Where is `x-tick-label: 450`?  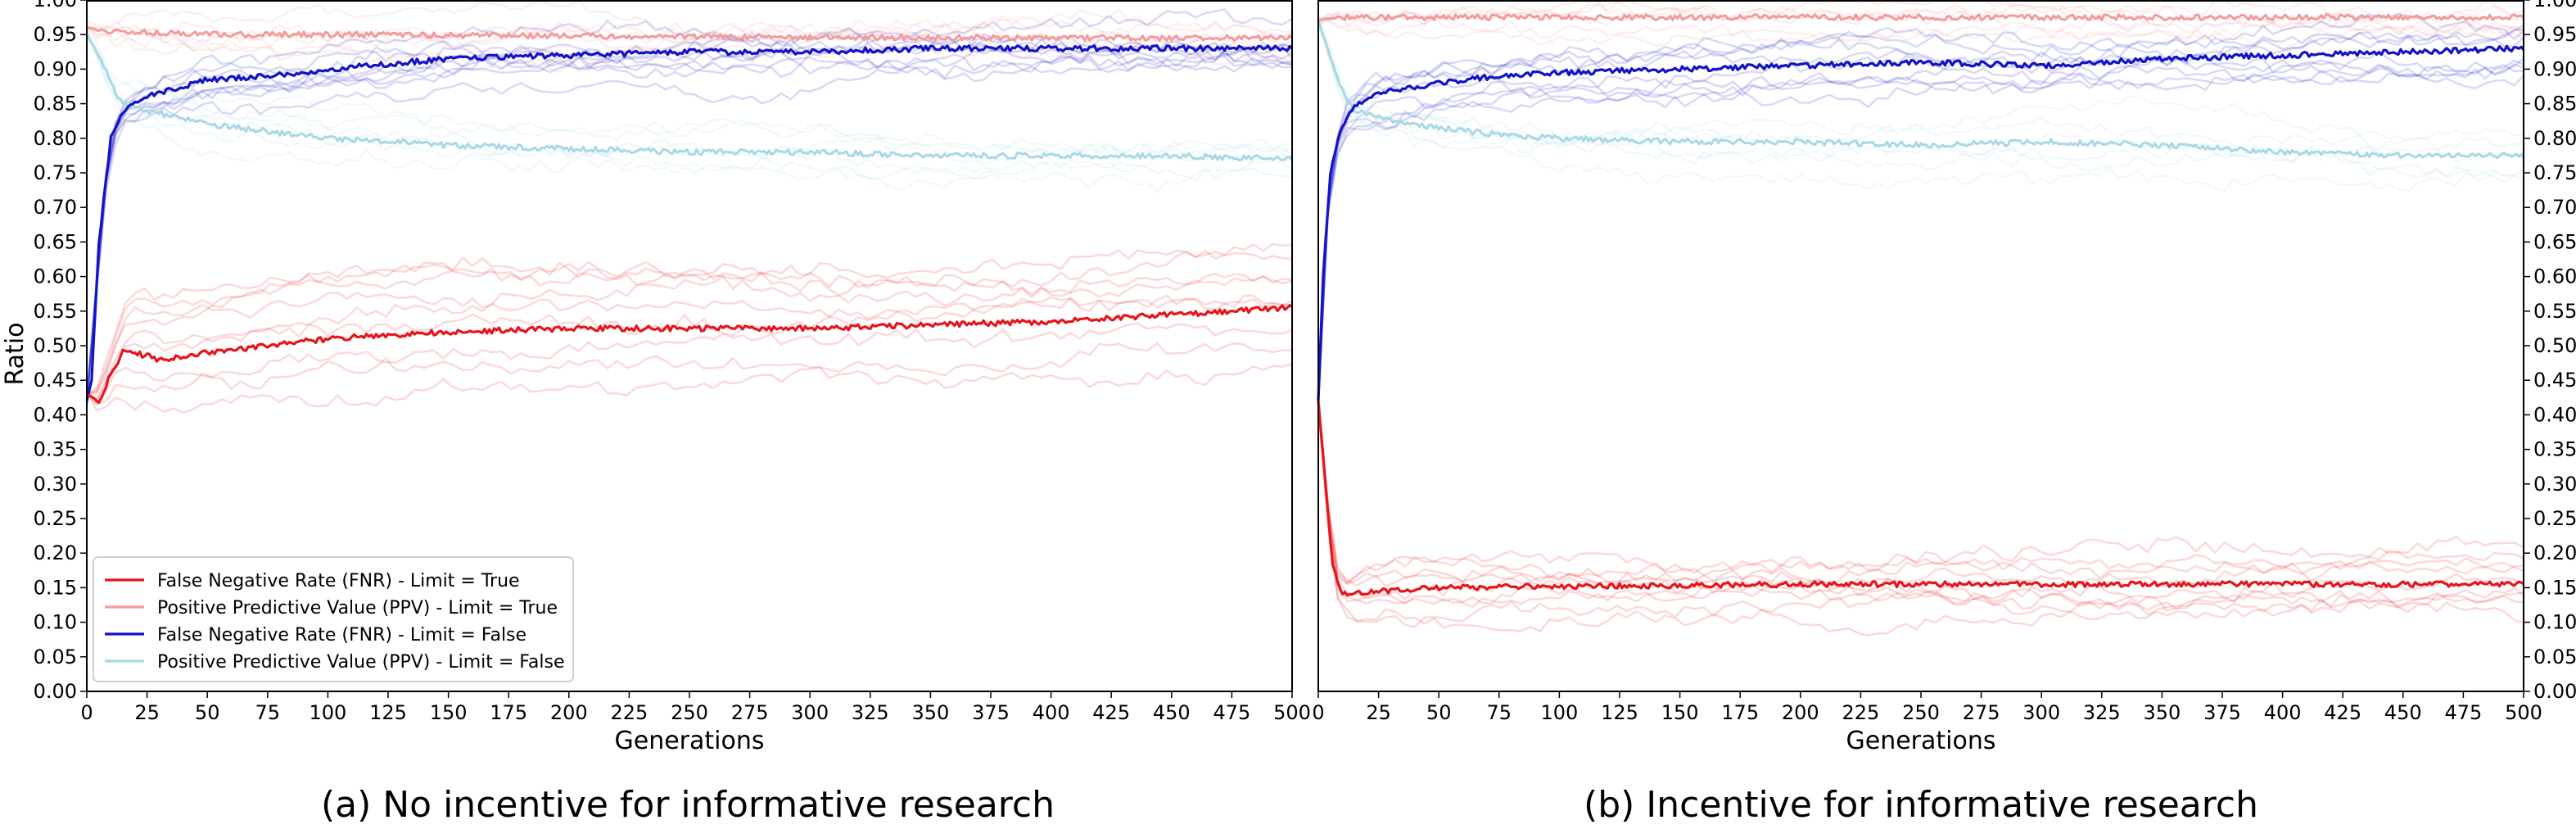 x-tick-label: 450 is located at coordinates (1172, 712).